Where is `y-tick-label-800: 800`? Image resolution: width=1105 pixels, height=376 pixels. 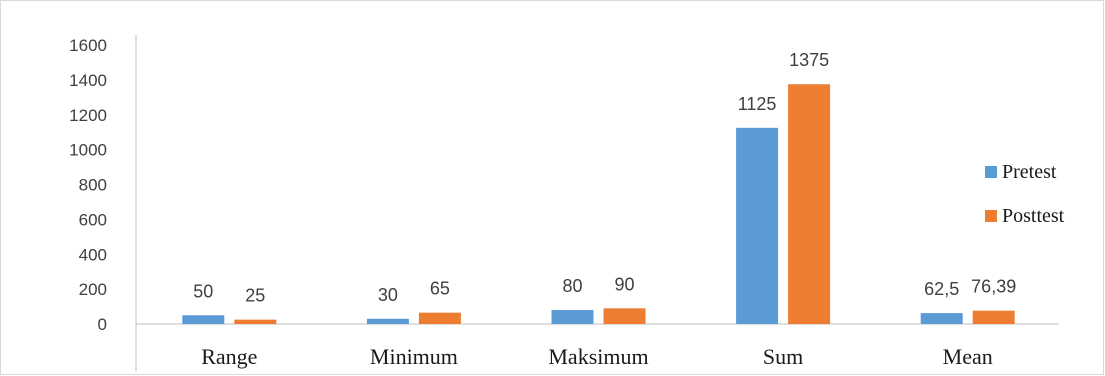 y-tick-label-800: 800 is located at coordinates (93, 185).